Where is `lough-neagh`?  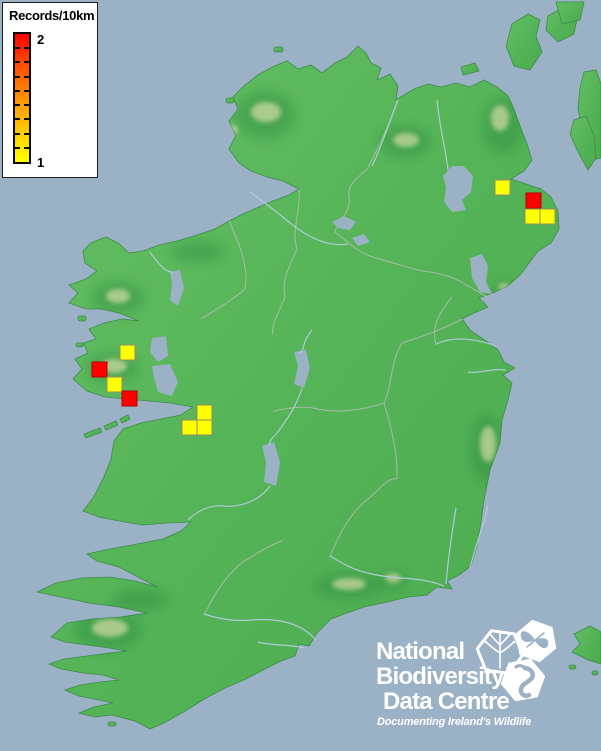 lough-neagh is located at coordinates (458, 189).